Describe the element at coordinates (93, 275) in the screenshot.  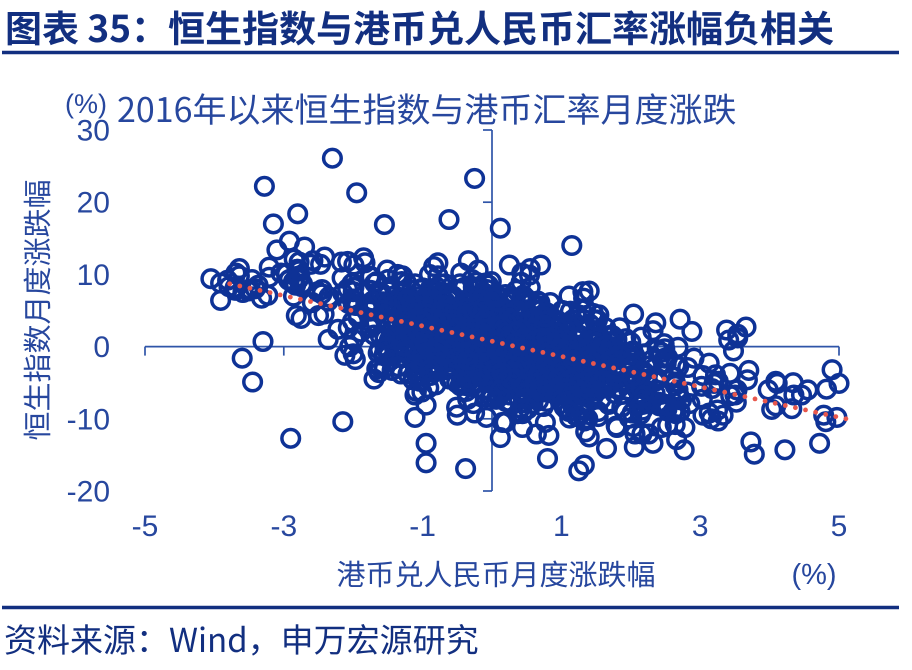
I see `y-tick-label: 10` at that location.